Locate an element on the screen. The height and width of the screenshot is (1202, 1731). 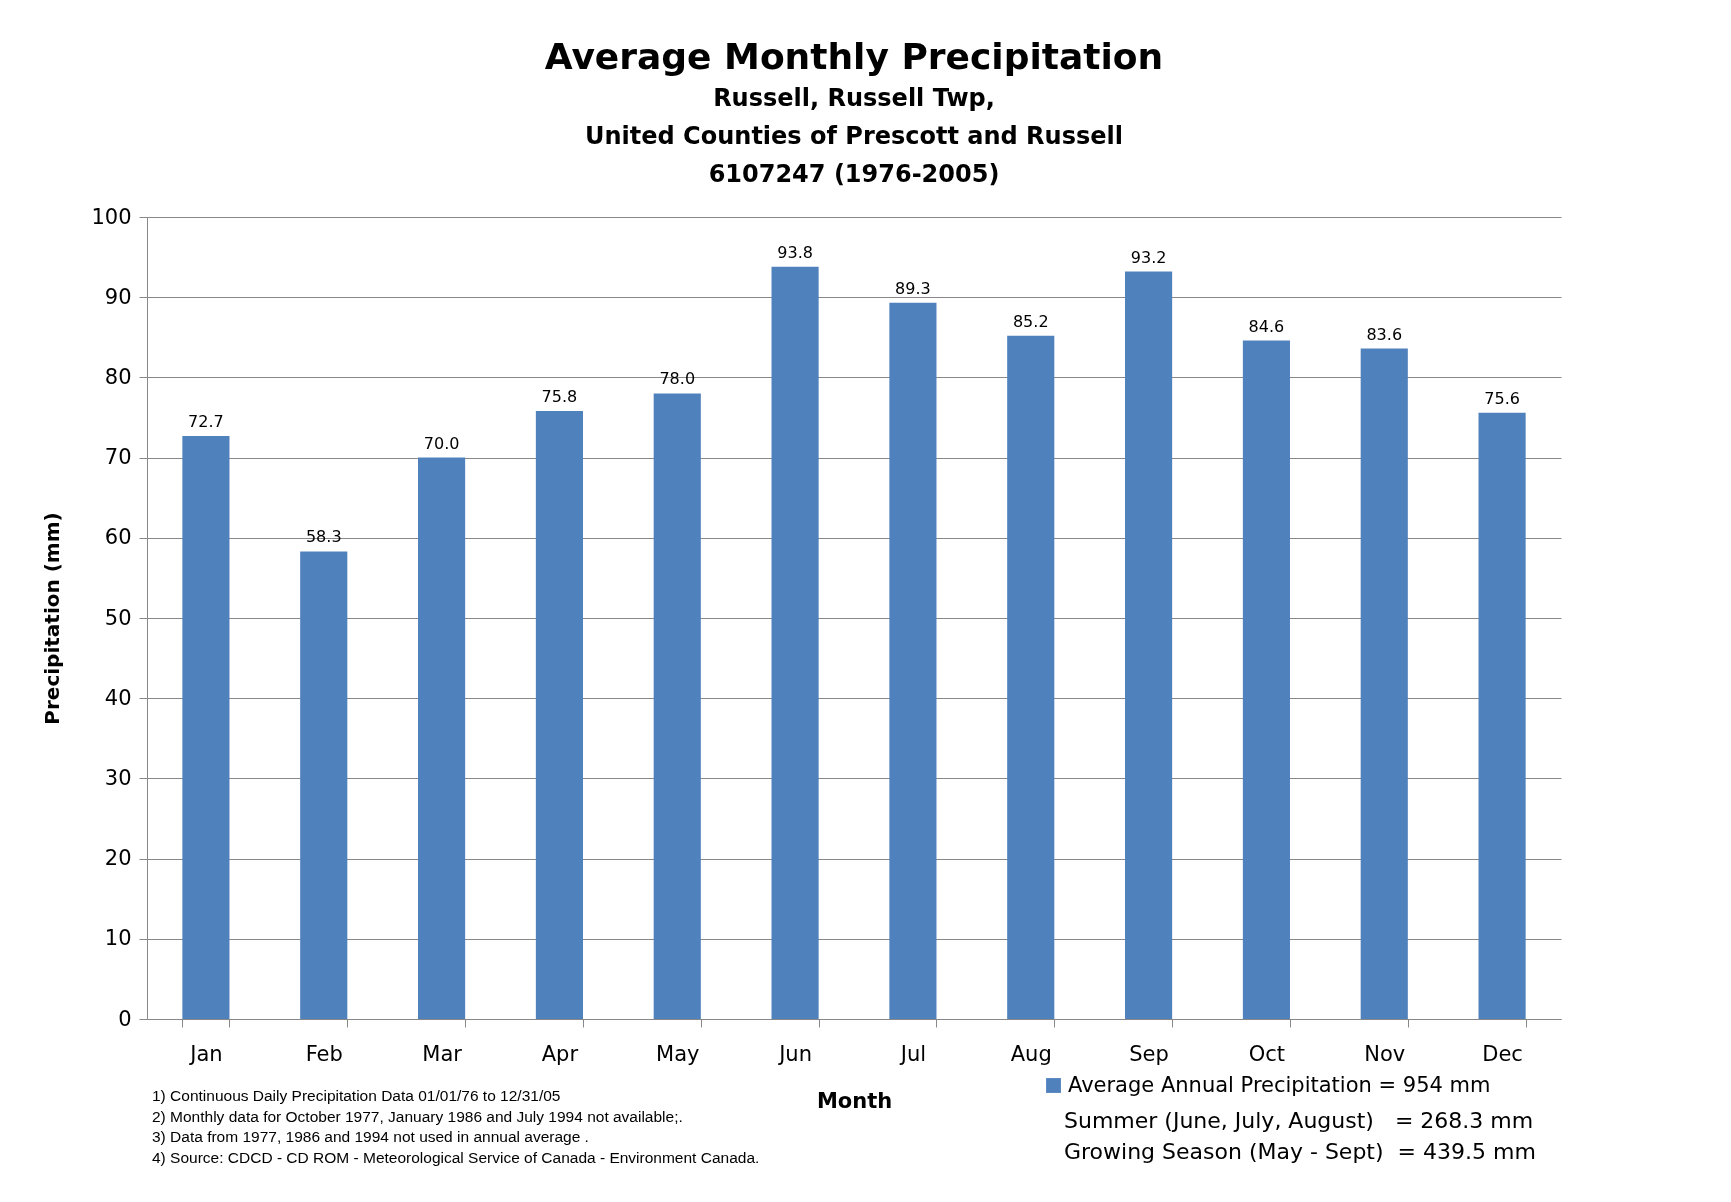
y-tick-label: 70 is located at coordinates (118, 457).